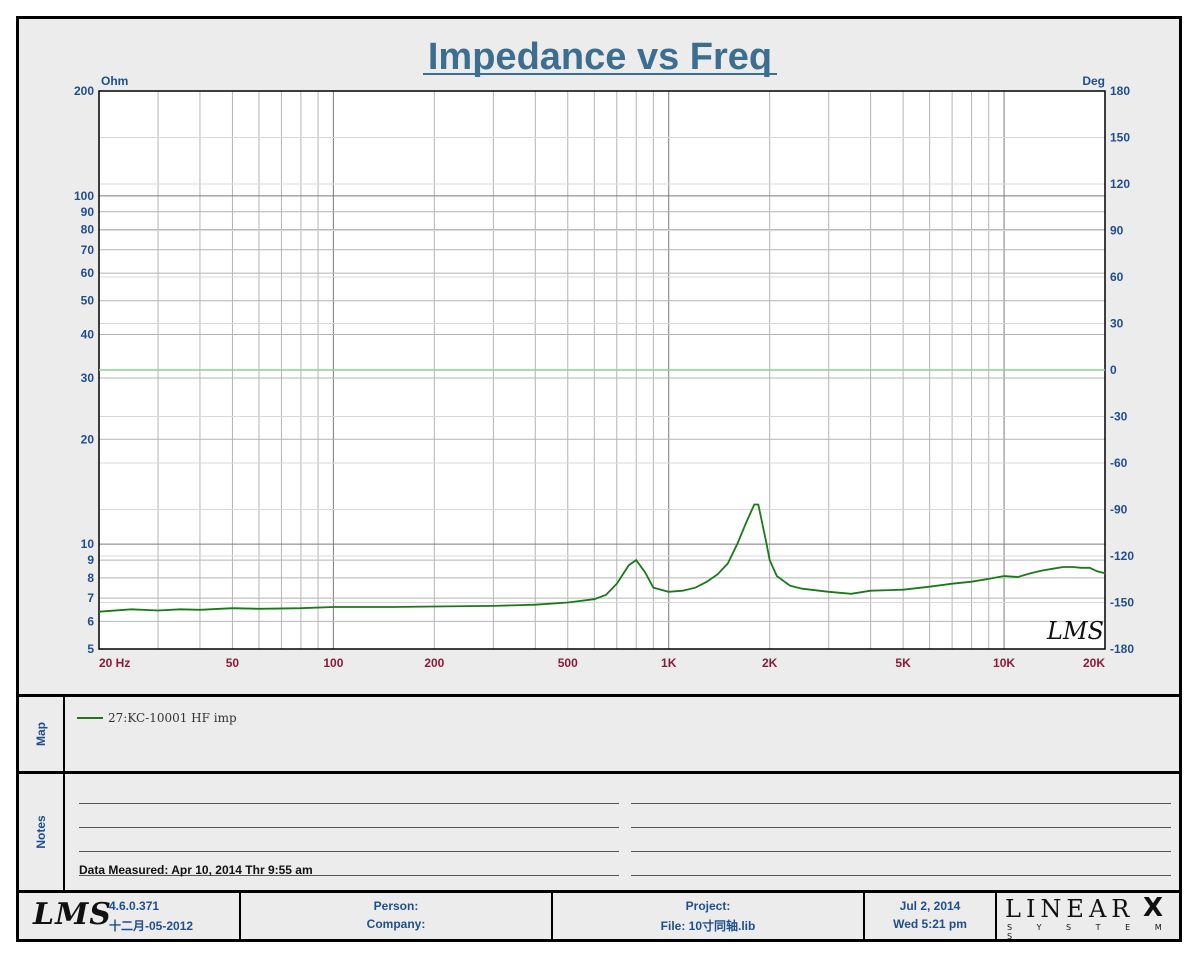 This screenshot has height=960, width=1200. I want to click on y2-tick-label: -90, so click(1119, 510).